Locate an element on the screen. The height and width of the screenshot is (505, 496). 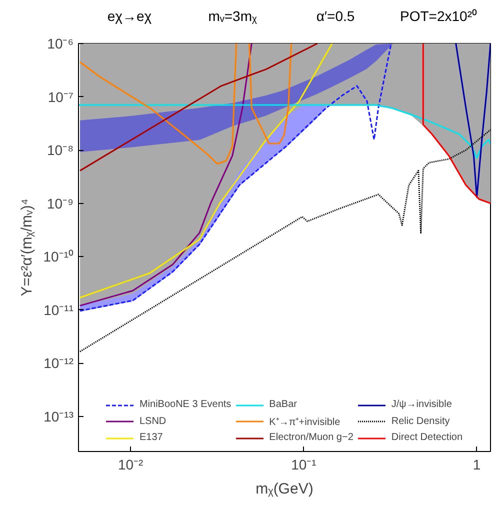
legend-label: Relic Density is located at coordinates (420, 421).